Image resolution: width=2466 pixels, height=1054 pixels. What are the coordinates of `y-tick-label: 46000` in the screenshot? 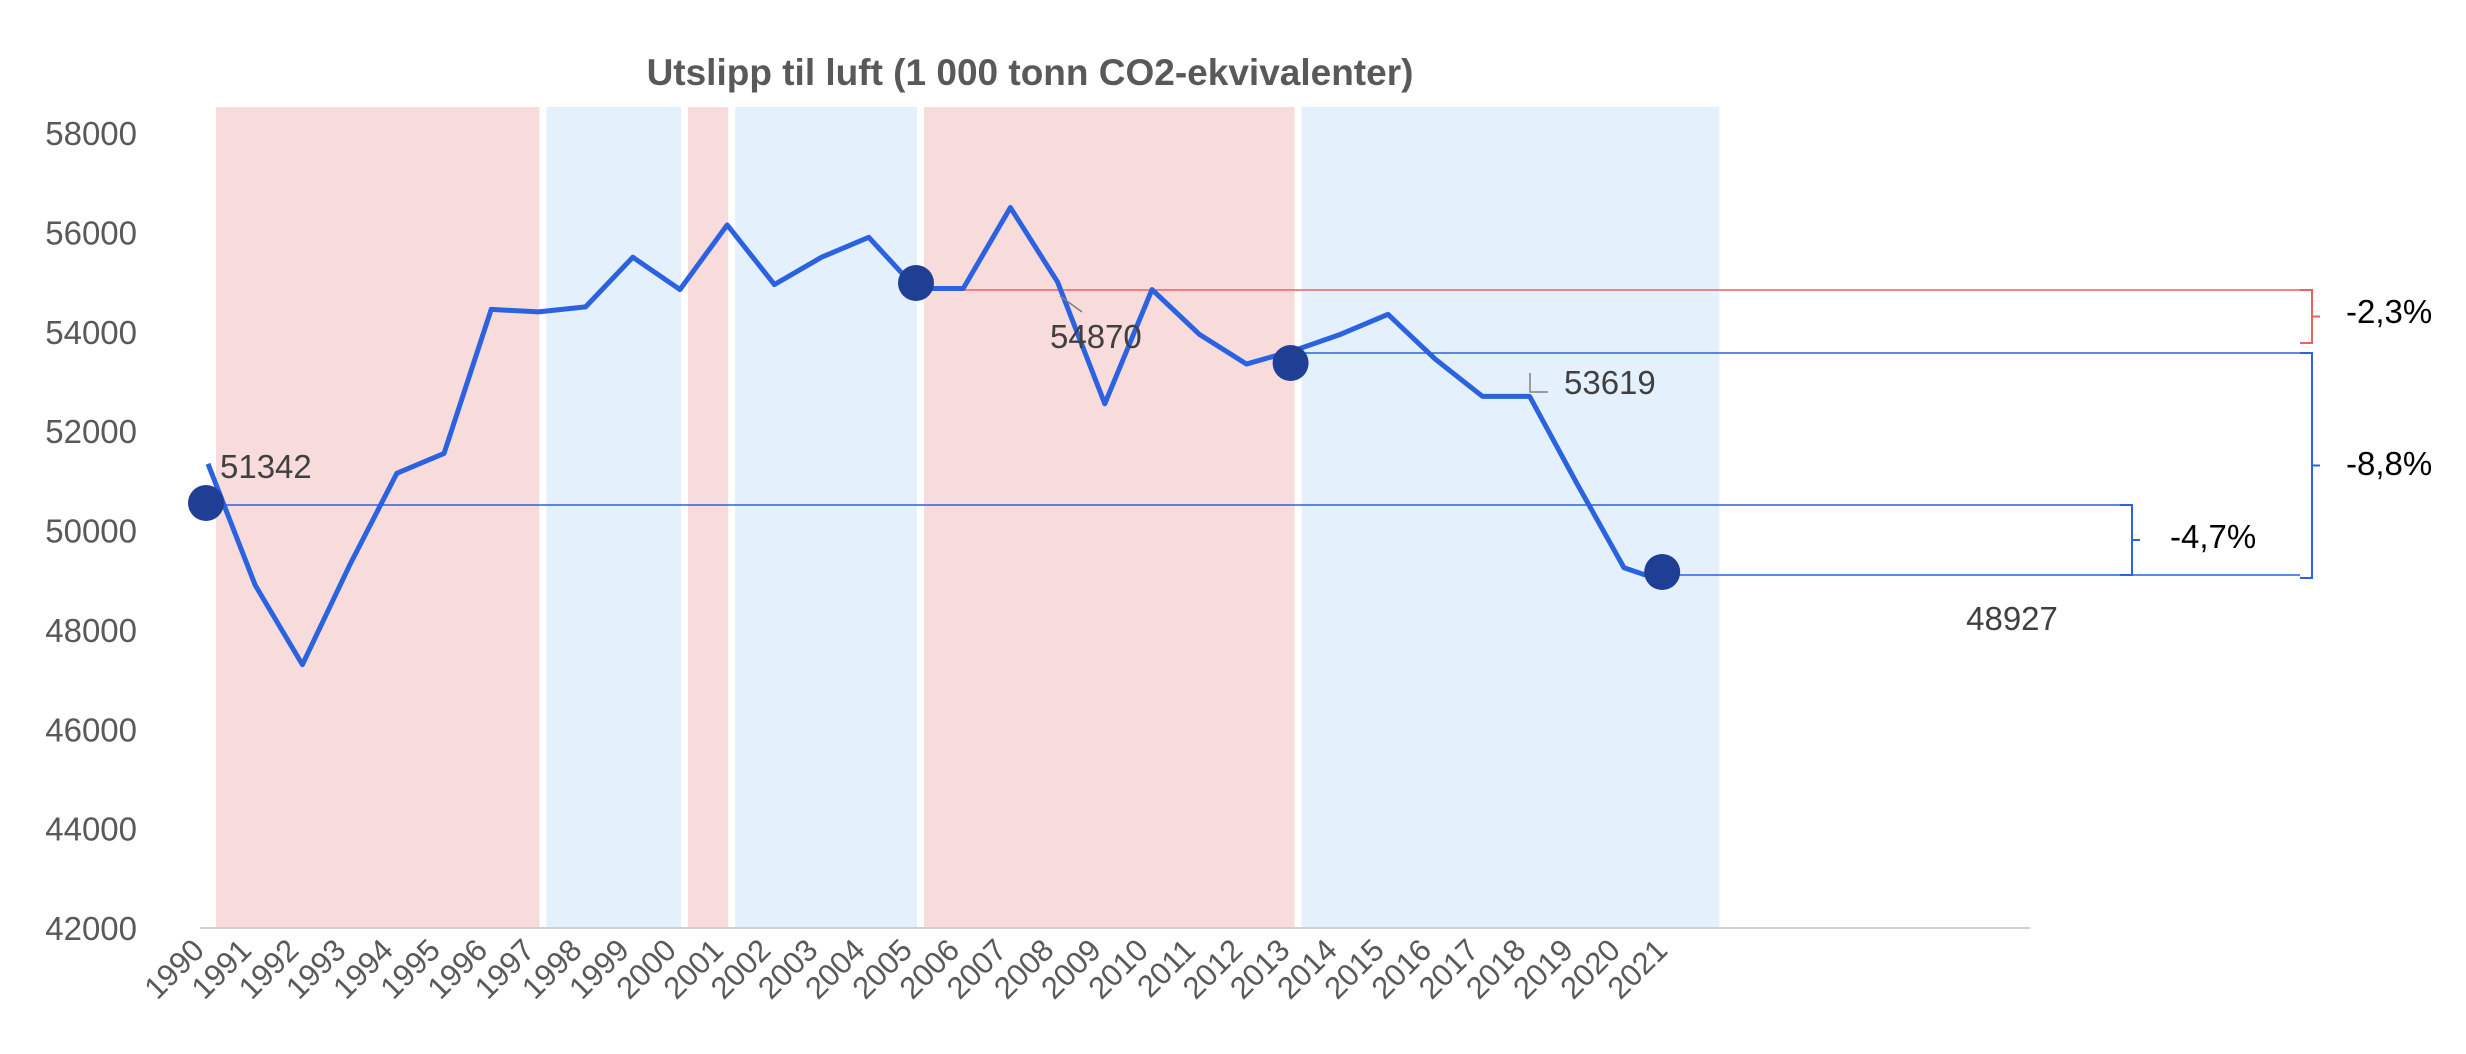 It's located at (91, 729).